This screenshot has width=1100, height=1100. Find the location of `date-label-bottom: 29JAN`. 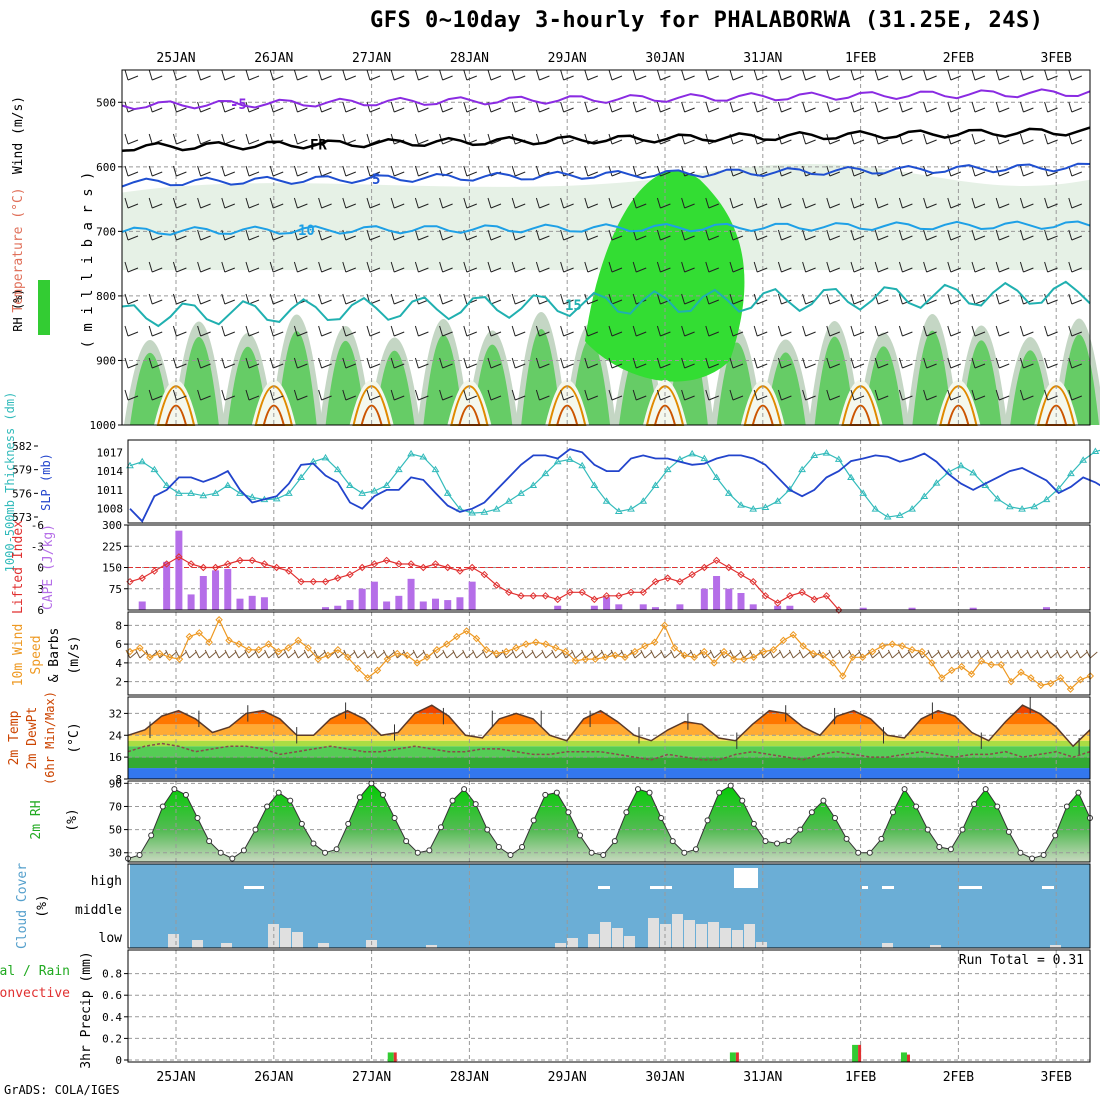

date-label-bottom: 29JAN is located at coordinates (567, 1077).